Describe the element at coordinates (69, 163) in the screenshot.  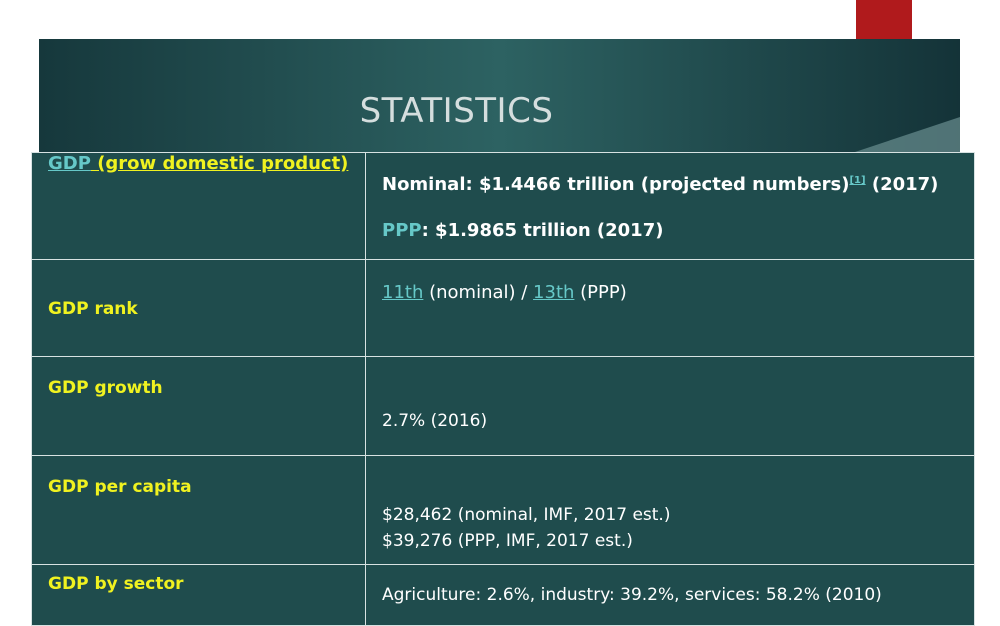
I see `gdp-link: GDP` at that location.